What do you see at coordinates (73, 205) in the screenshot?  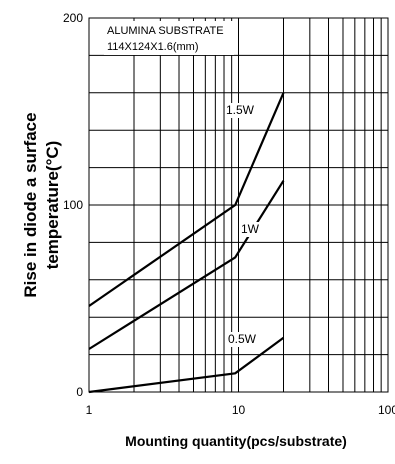 I see `y-tick-label: 100` at bounding box center [73, 205].